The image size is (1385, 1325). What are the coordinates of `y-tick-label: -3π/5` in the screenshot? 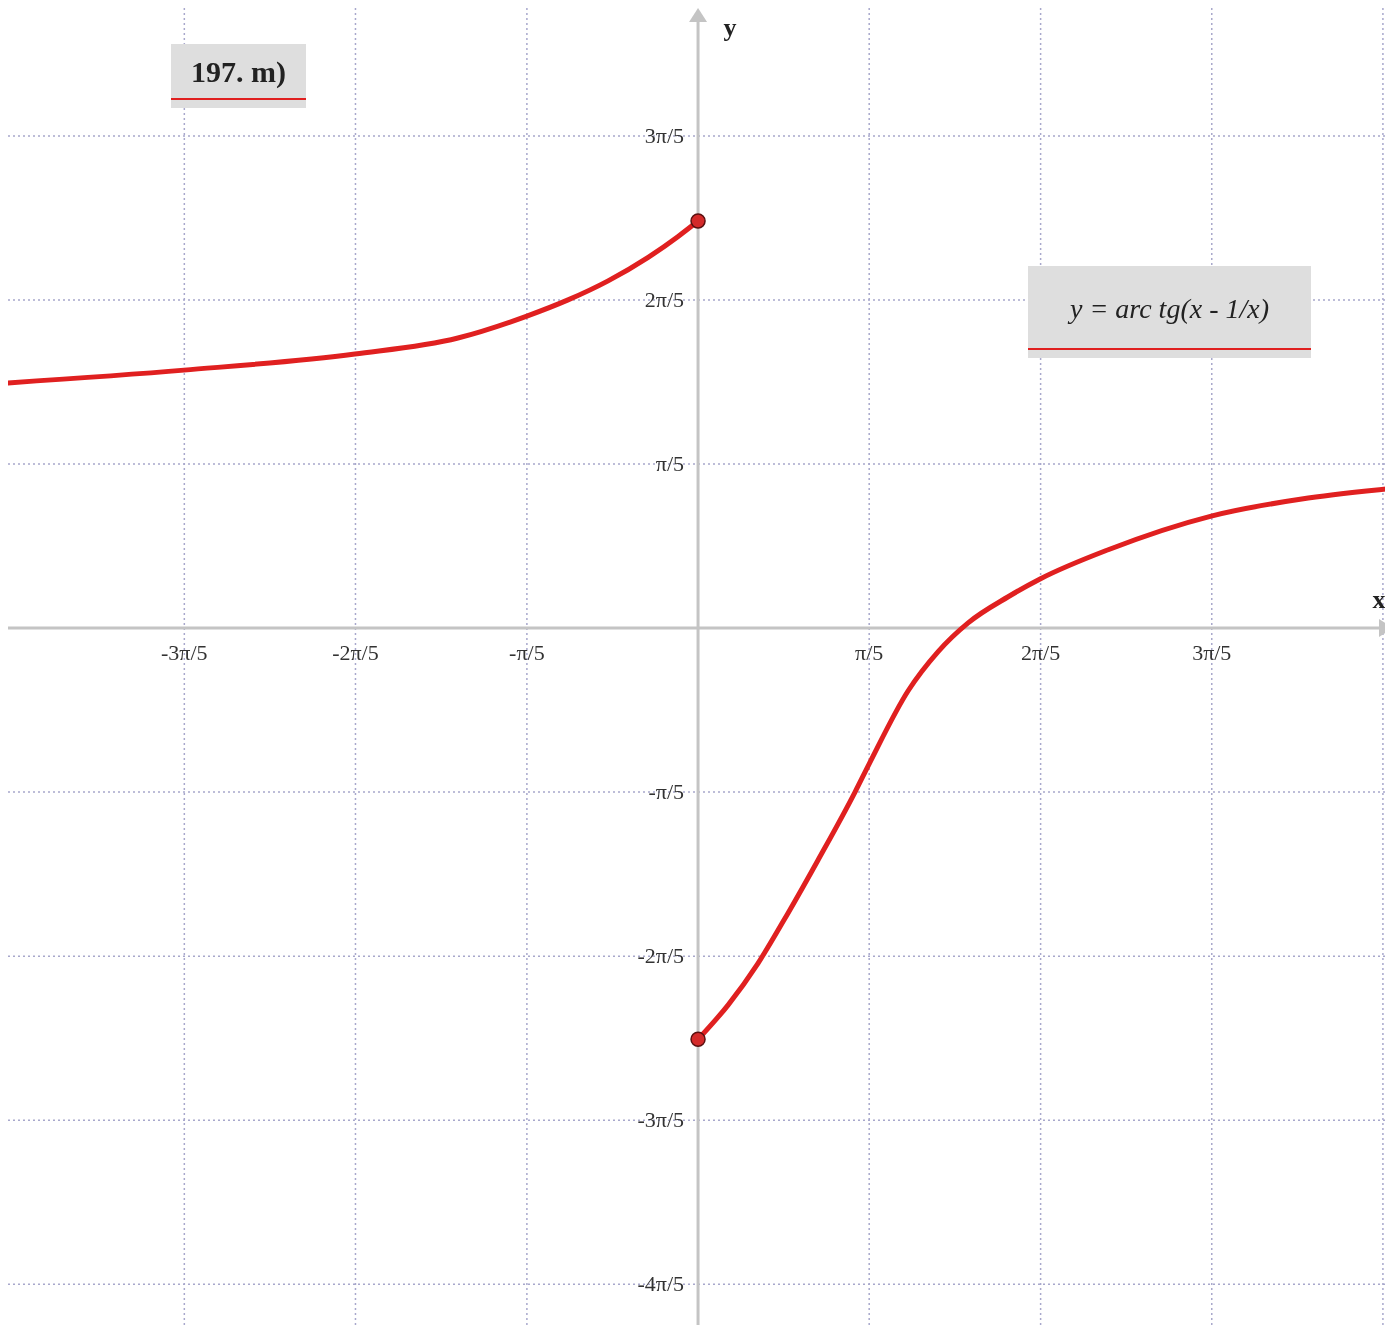 It's located at (661, 1120).